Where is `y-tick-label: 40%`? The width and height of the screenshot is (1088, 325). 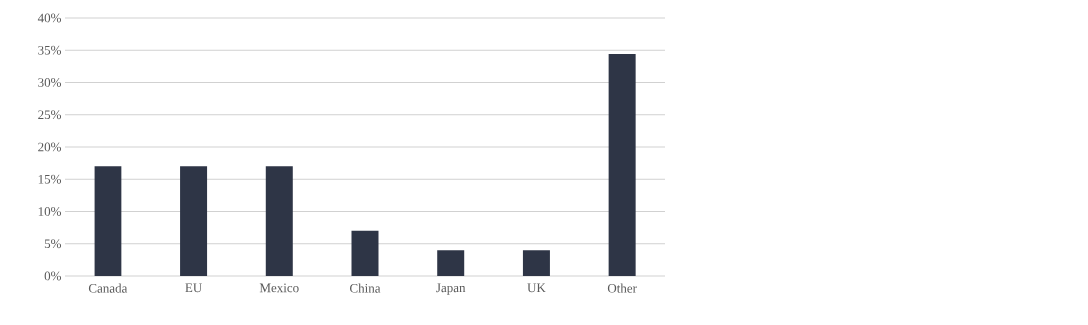 y-tick-label: 40% is located at coordinates (49, 18).